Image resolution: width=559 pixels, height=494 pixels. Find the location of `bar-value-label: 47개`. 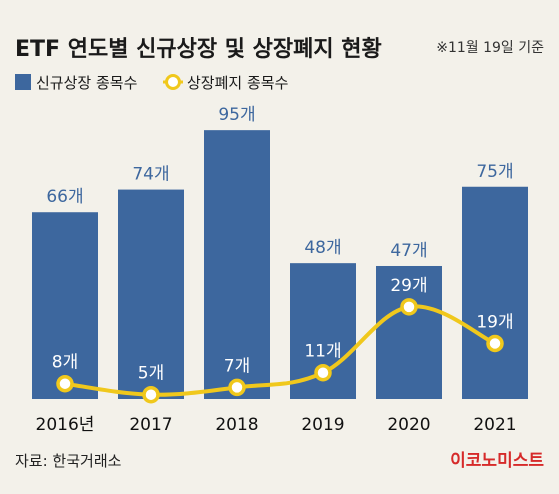

bar-value-label: 47개 is located at coordinates (408, 251).